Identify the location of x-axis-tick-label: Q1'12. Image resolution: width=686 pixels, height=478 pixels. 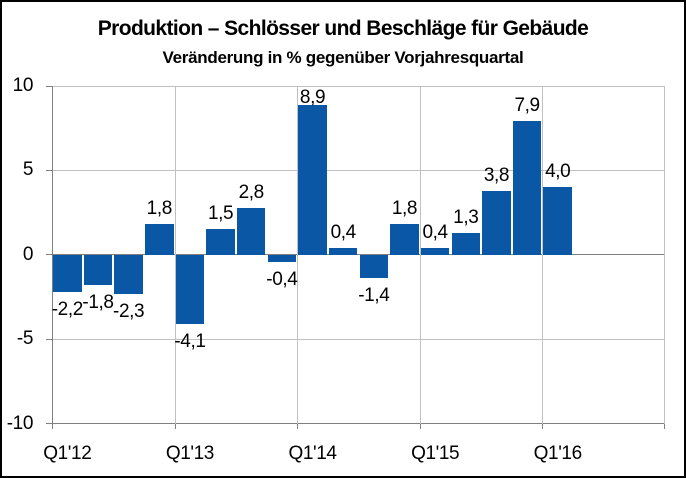
(67, 453).